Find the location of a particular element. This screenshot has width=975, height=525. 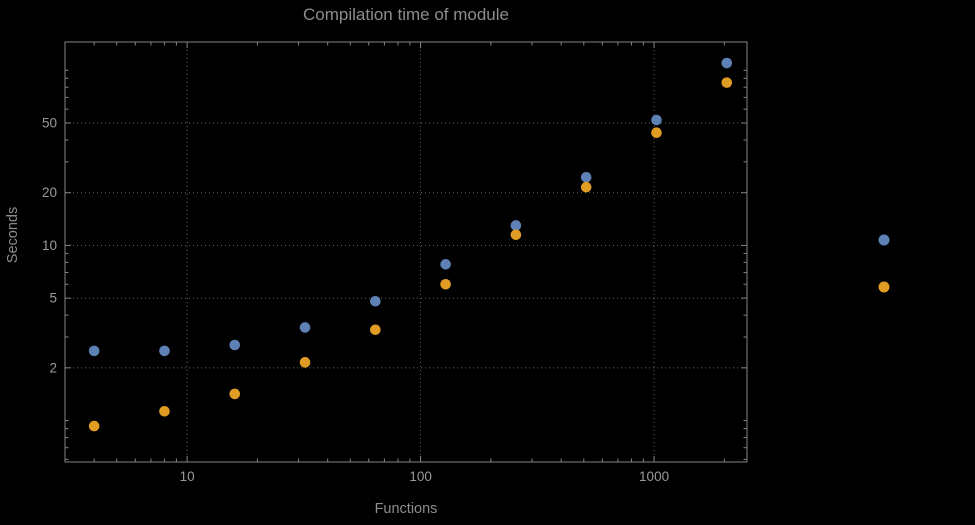

y-tick-label: 50 is located at coordinates (49, 122).